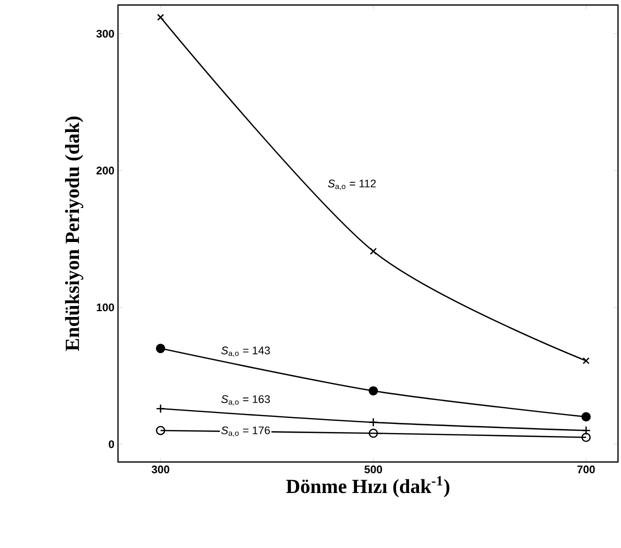 The image size is (621, 548). I want to click on x-axis-title: Dönme Hızı (dak$^{-1}$), so click(368, 487).